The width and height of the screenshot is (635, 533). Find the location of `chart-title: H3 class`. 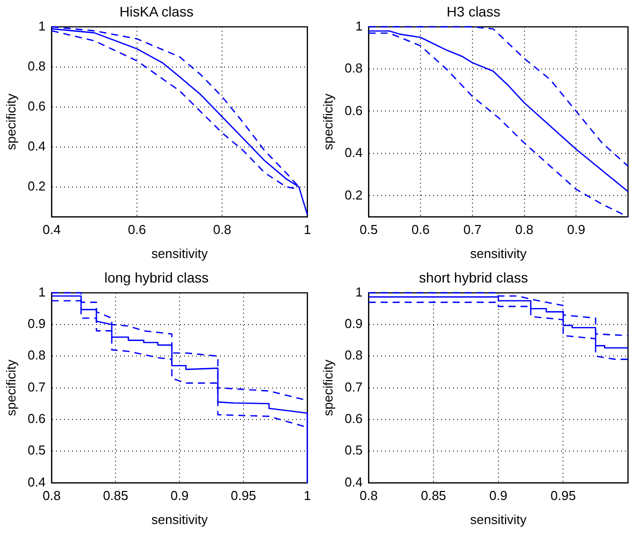

chart-title: H3 class is located at coordinates (473, 11).